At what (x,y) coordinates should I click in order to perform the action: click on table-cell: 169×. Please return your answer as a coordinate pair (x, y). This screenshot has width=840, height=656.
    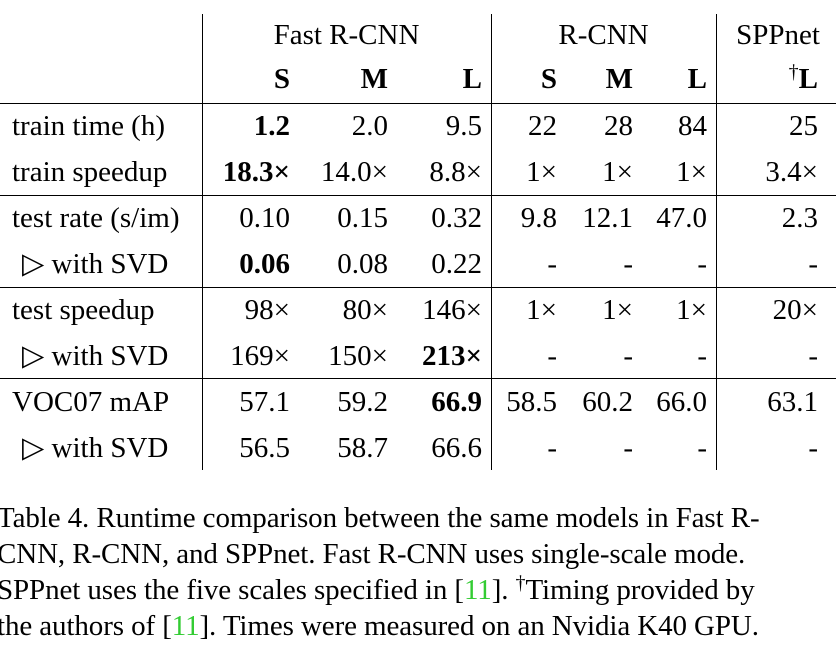
    Looking at the image, I should click on (260, 356).